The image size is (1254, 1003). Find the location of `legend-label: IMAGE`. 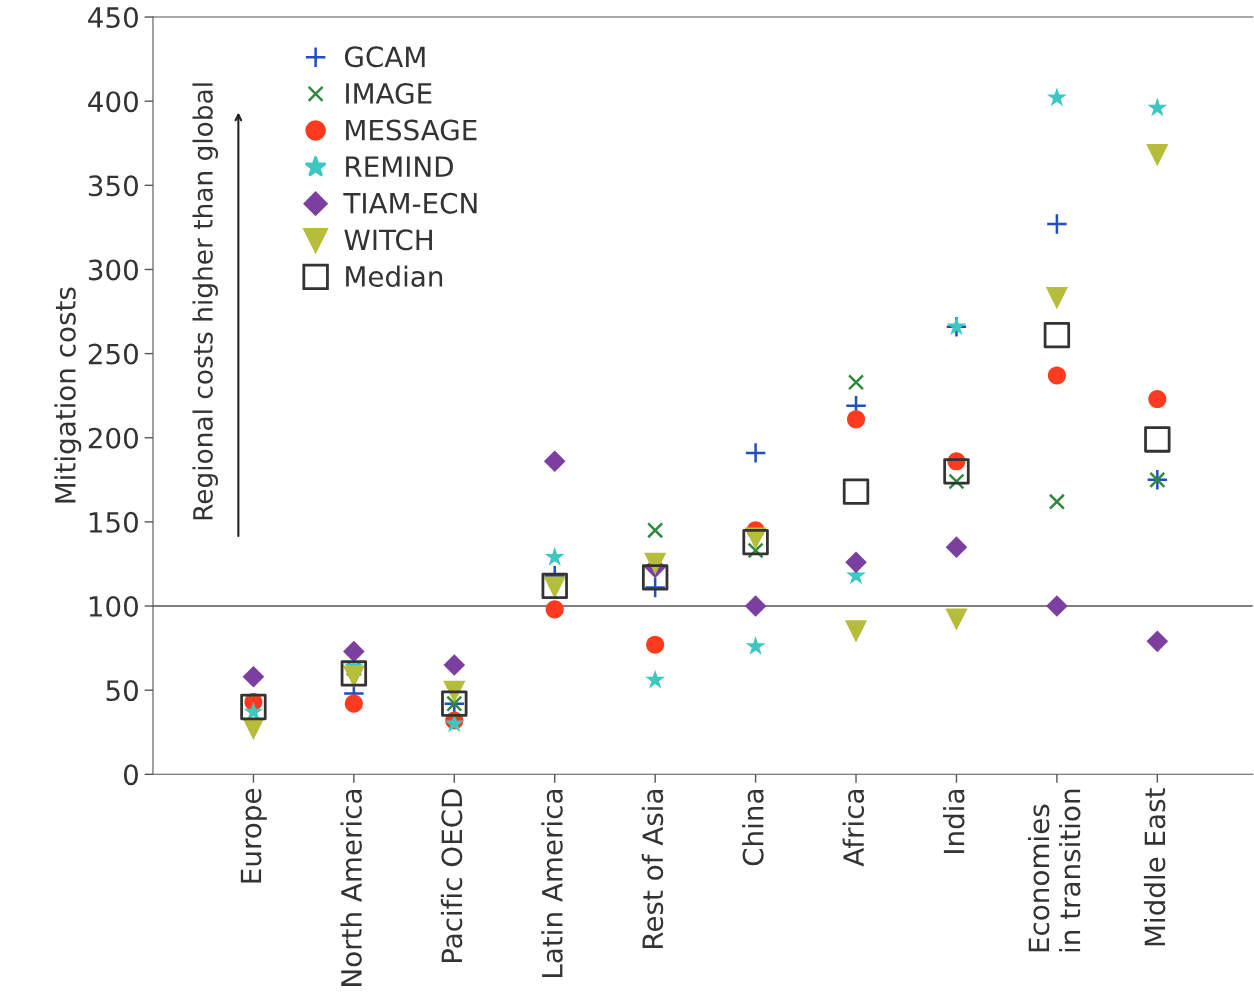

legend-label: IMAGE is located at coordinates (389, 93).